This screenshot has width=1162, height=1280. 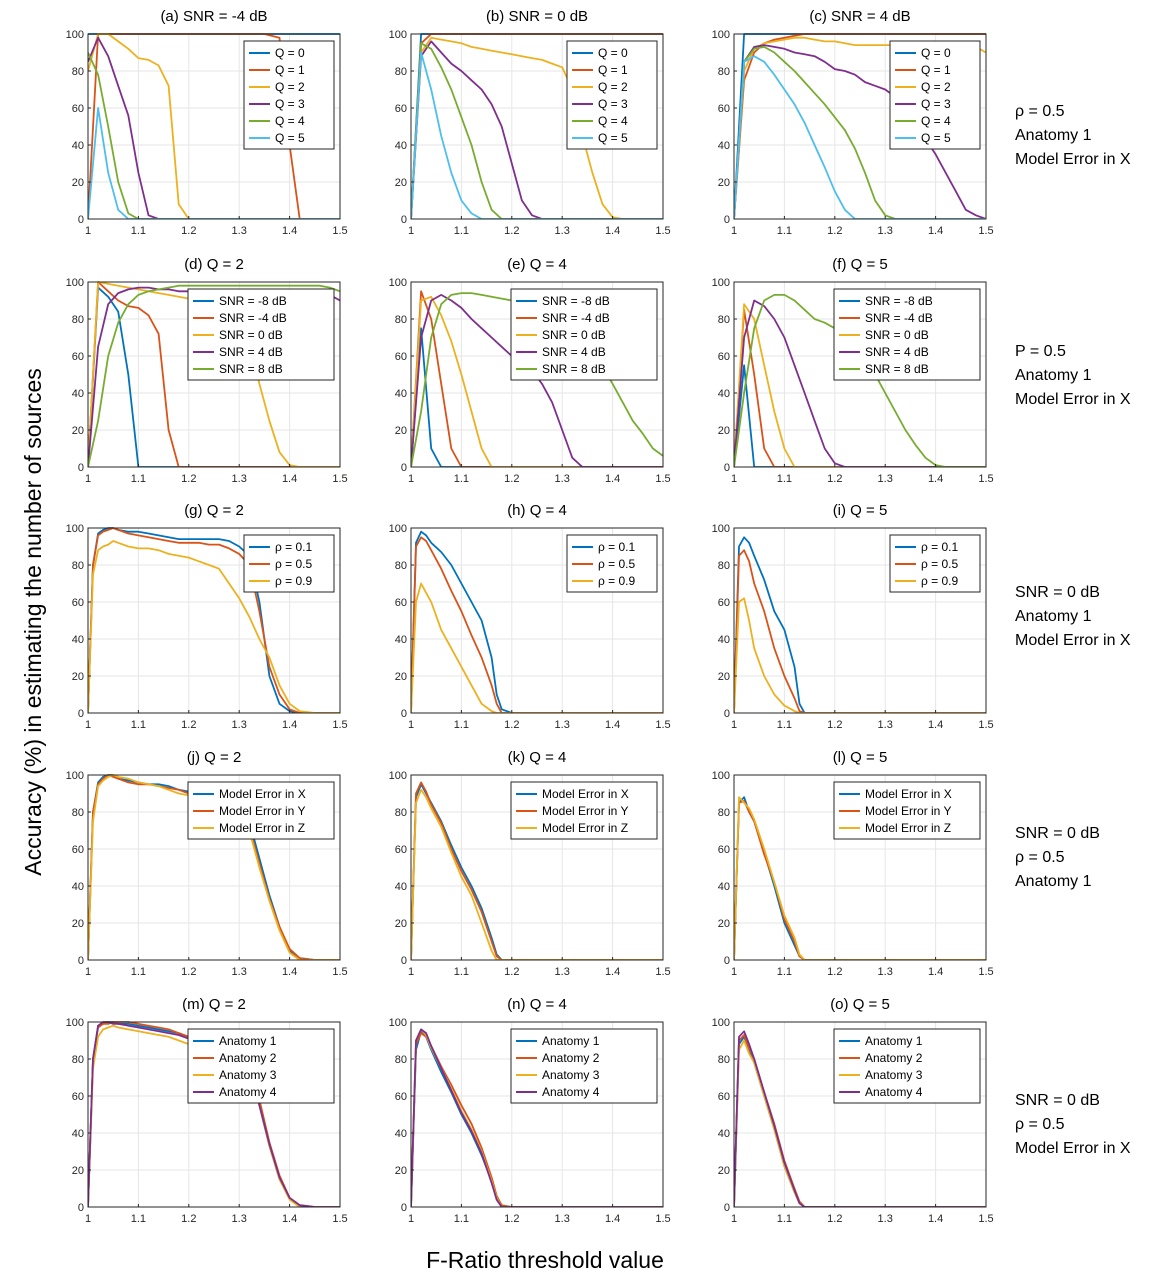 I want to click on legend-entry: Q = 2, so click(x=613, y=87).